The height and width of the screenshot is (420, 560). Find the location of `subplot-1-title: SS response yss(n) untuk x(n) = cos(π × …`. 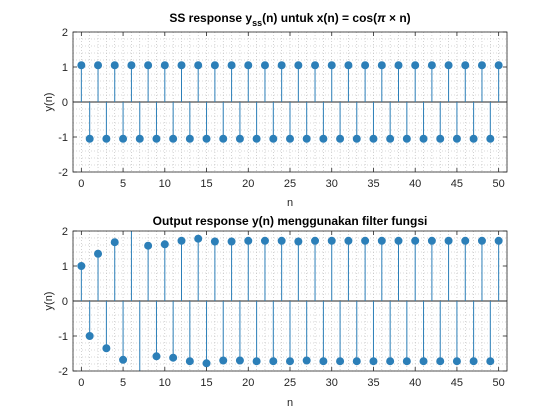

subplot-1-title: SS response yss(n) untuk x(n) = cos(π × … is located at coordinates (289, 19).